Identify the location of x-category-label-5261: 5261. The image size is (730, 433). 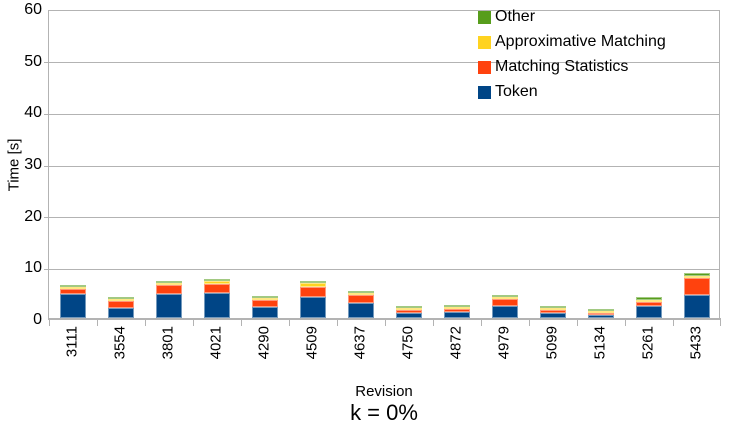
(648, 343).